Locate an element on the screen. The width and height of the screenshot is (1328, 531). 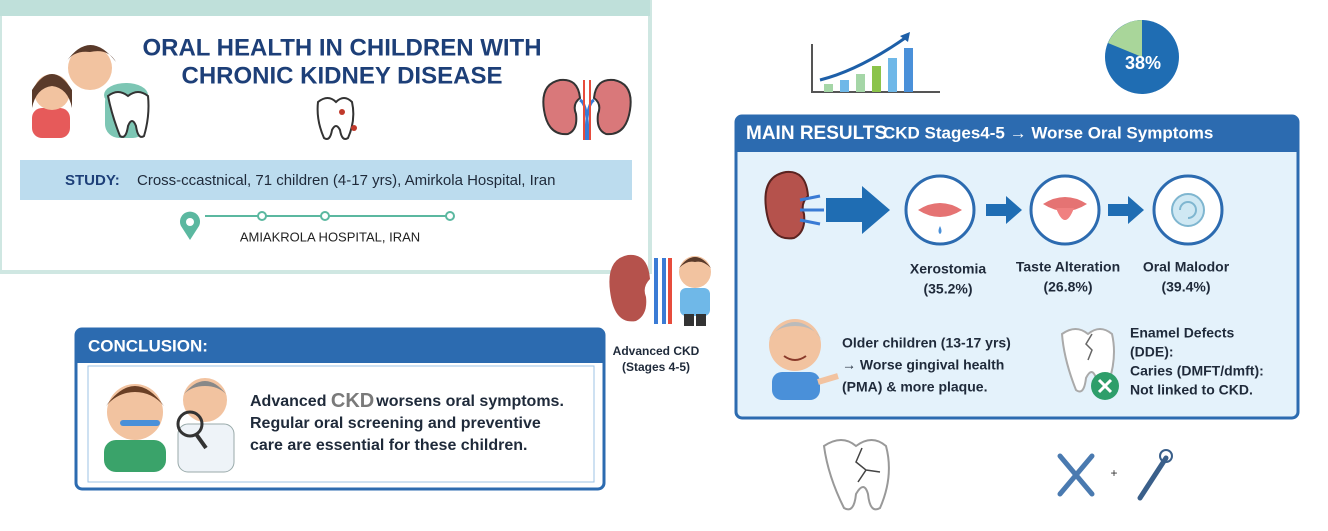
conclusion-text: Advanced CKD worsens oral symptoms. is located at coordinates (407, 401).